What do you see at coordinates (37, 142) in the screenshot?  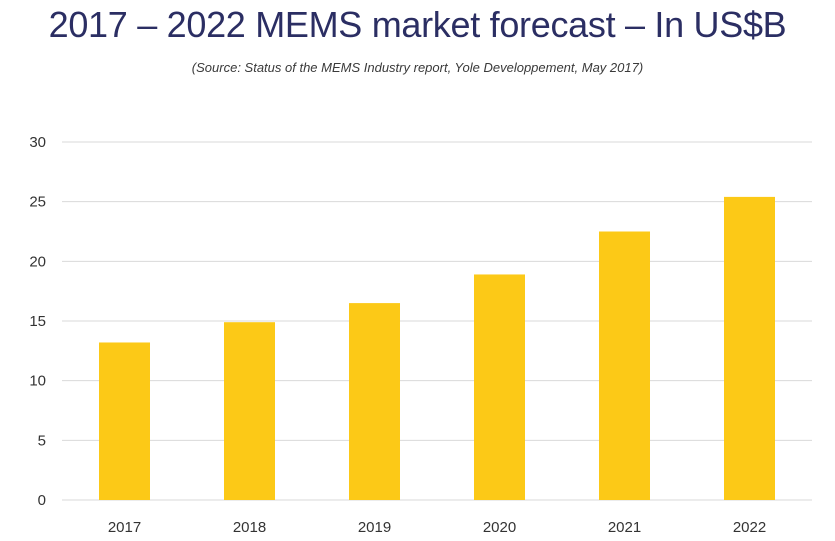 I see `y-tick-label: 30` at bounding box center [37, 142].